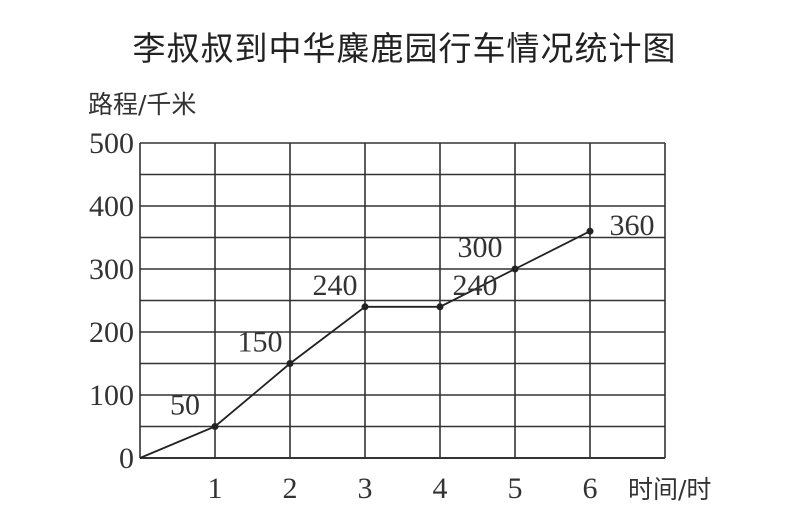  I want to click on x-tick-label: 3, so click(365, 488).